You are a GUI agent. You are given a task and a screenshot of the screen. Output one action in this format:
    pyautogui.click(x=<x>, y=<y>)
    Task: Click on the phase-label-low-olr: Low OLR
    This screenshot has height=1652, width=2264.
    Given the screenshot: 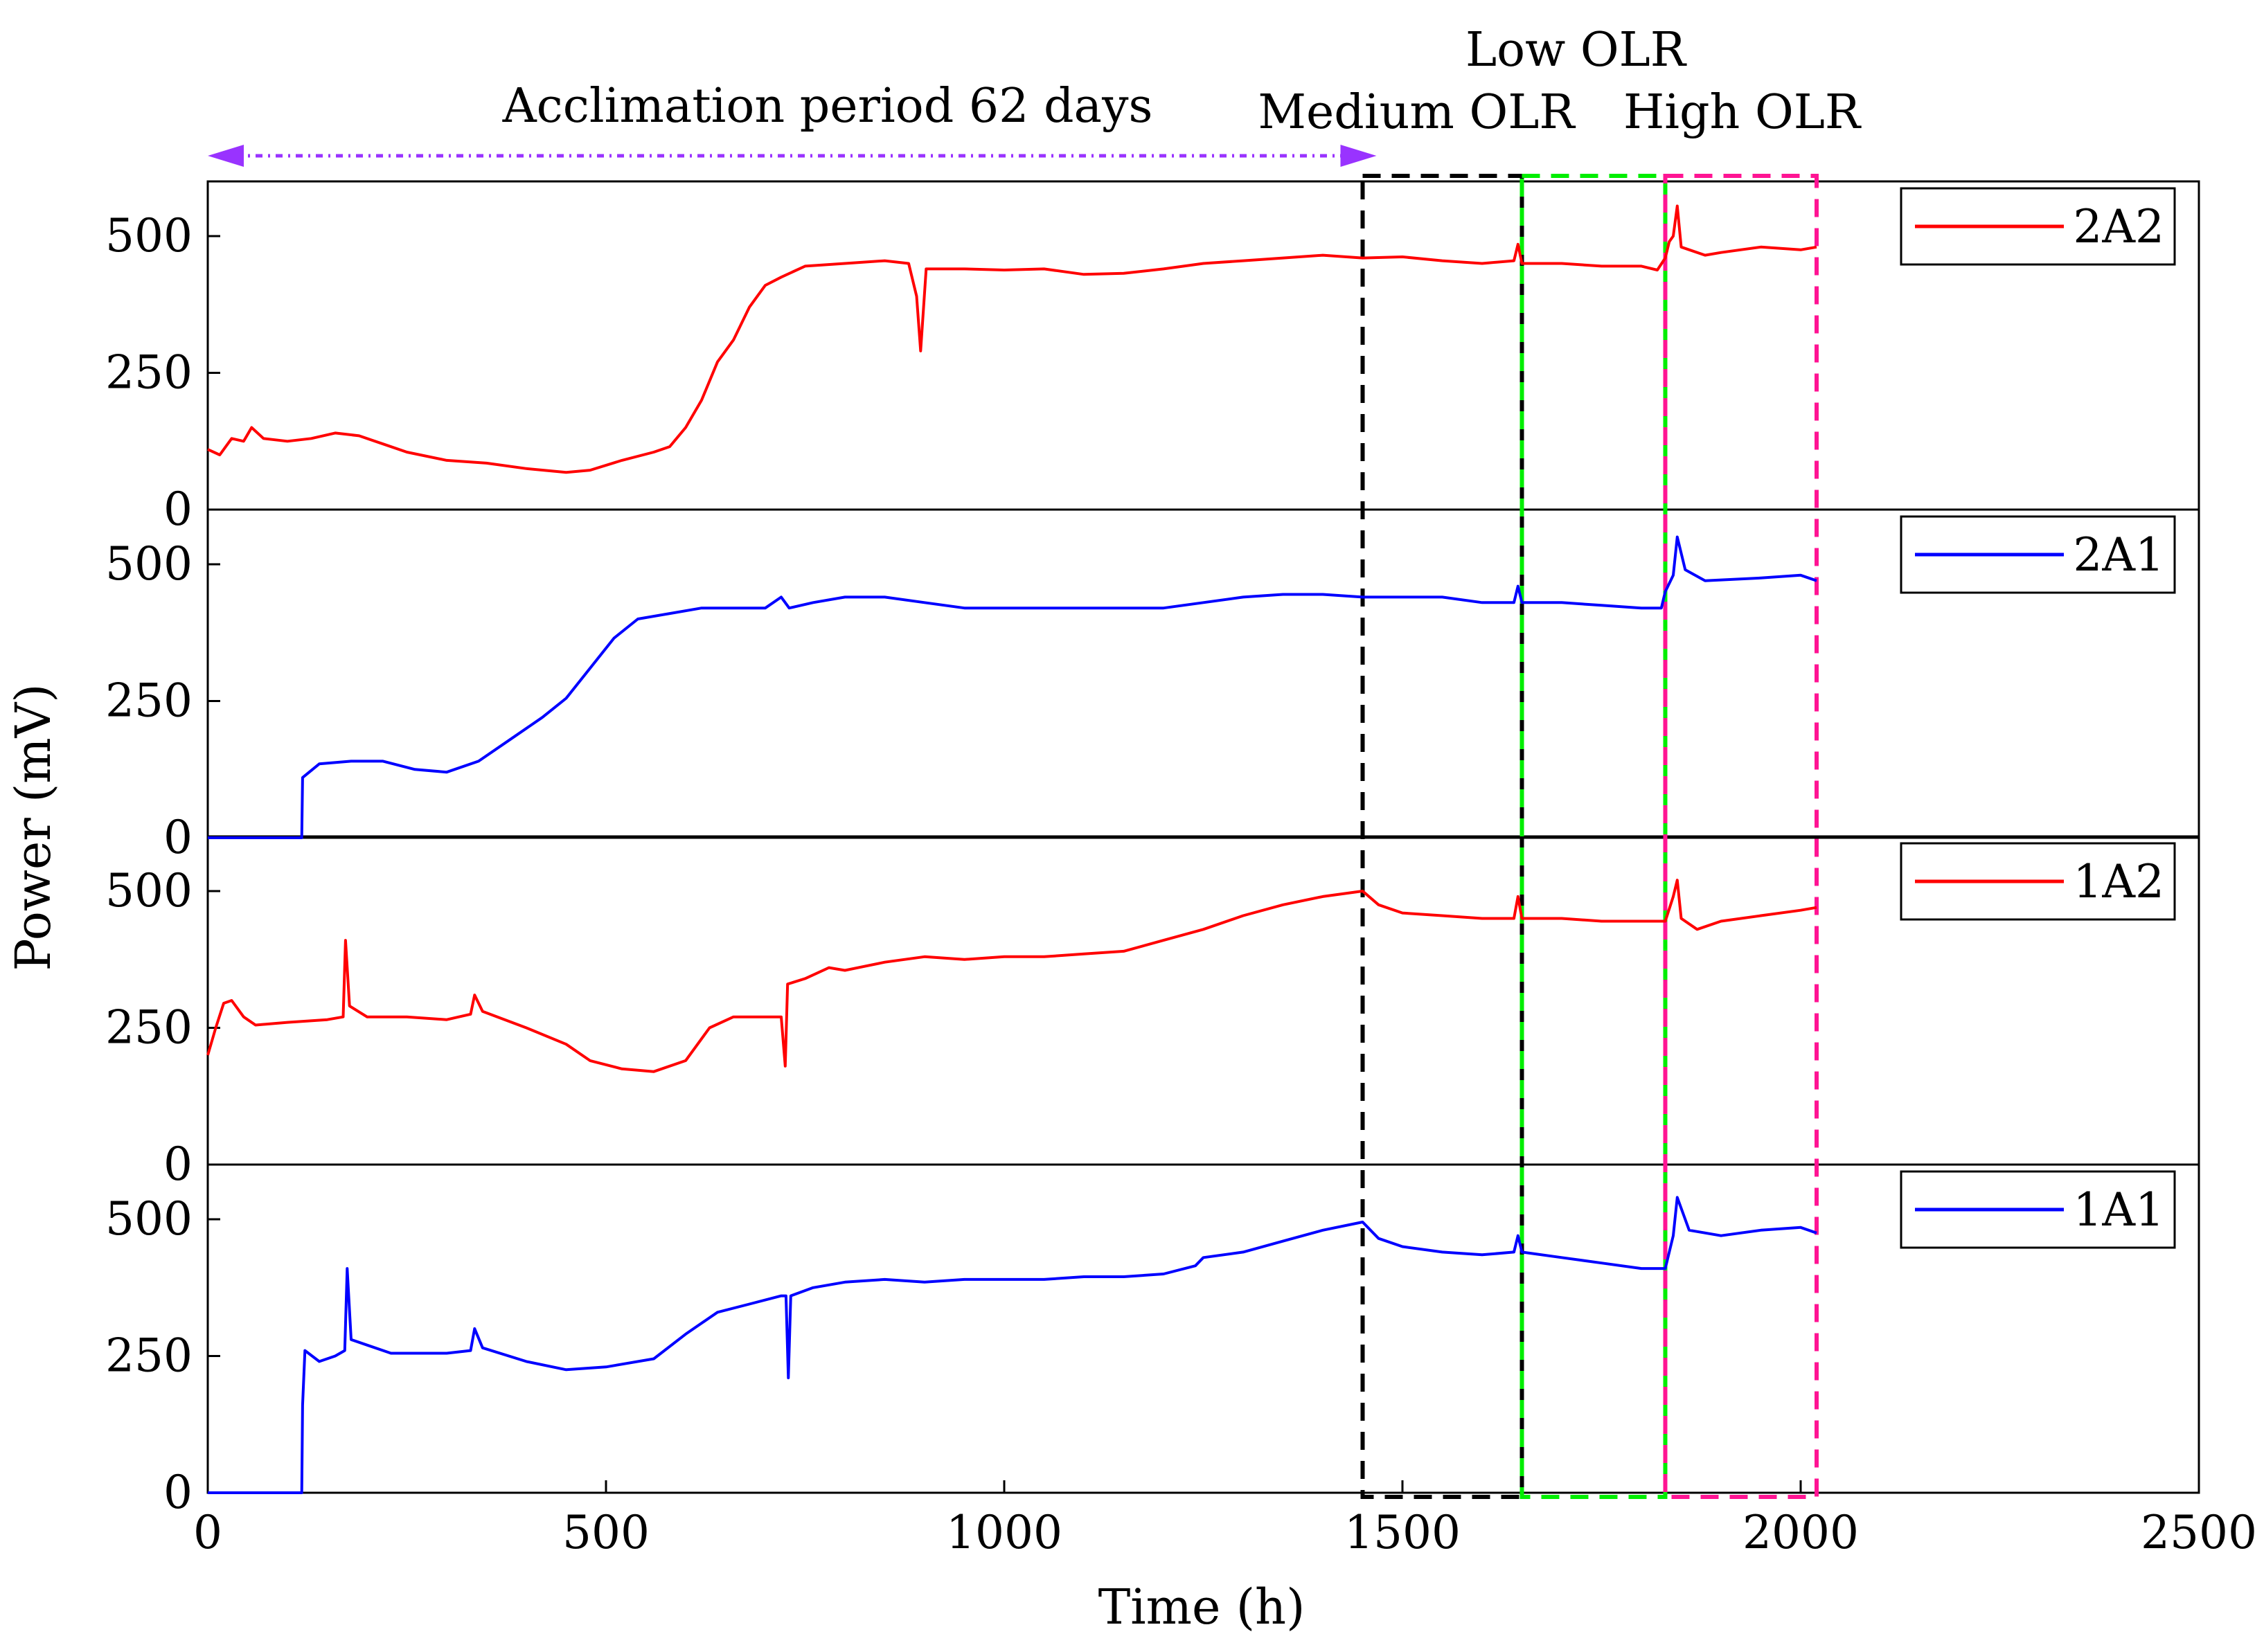 What is the action you would take?
    pyautogui.click(x=1576, y=51)
    